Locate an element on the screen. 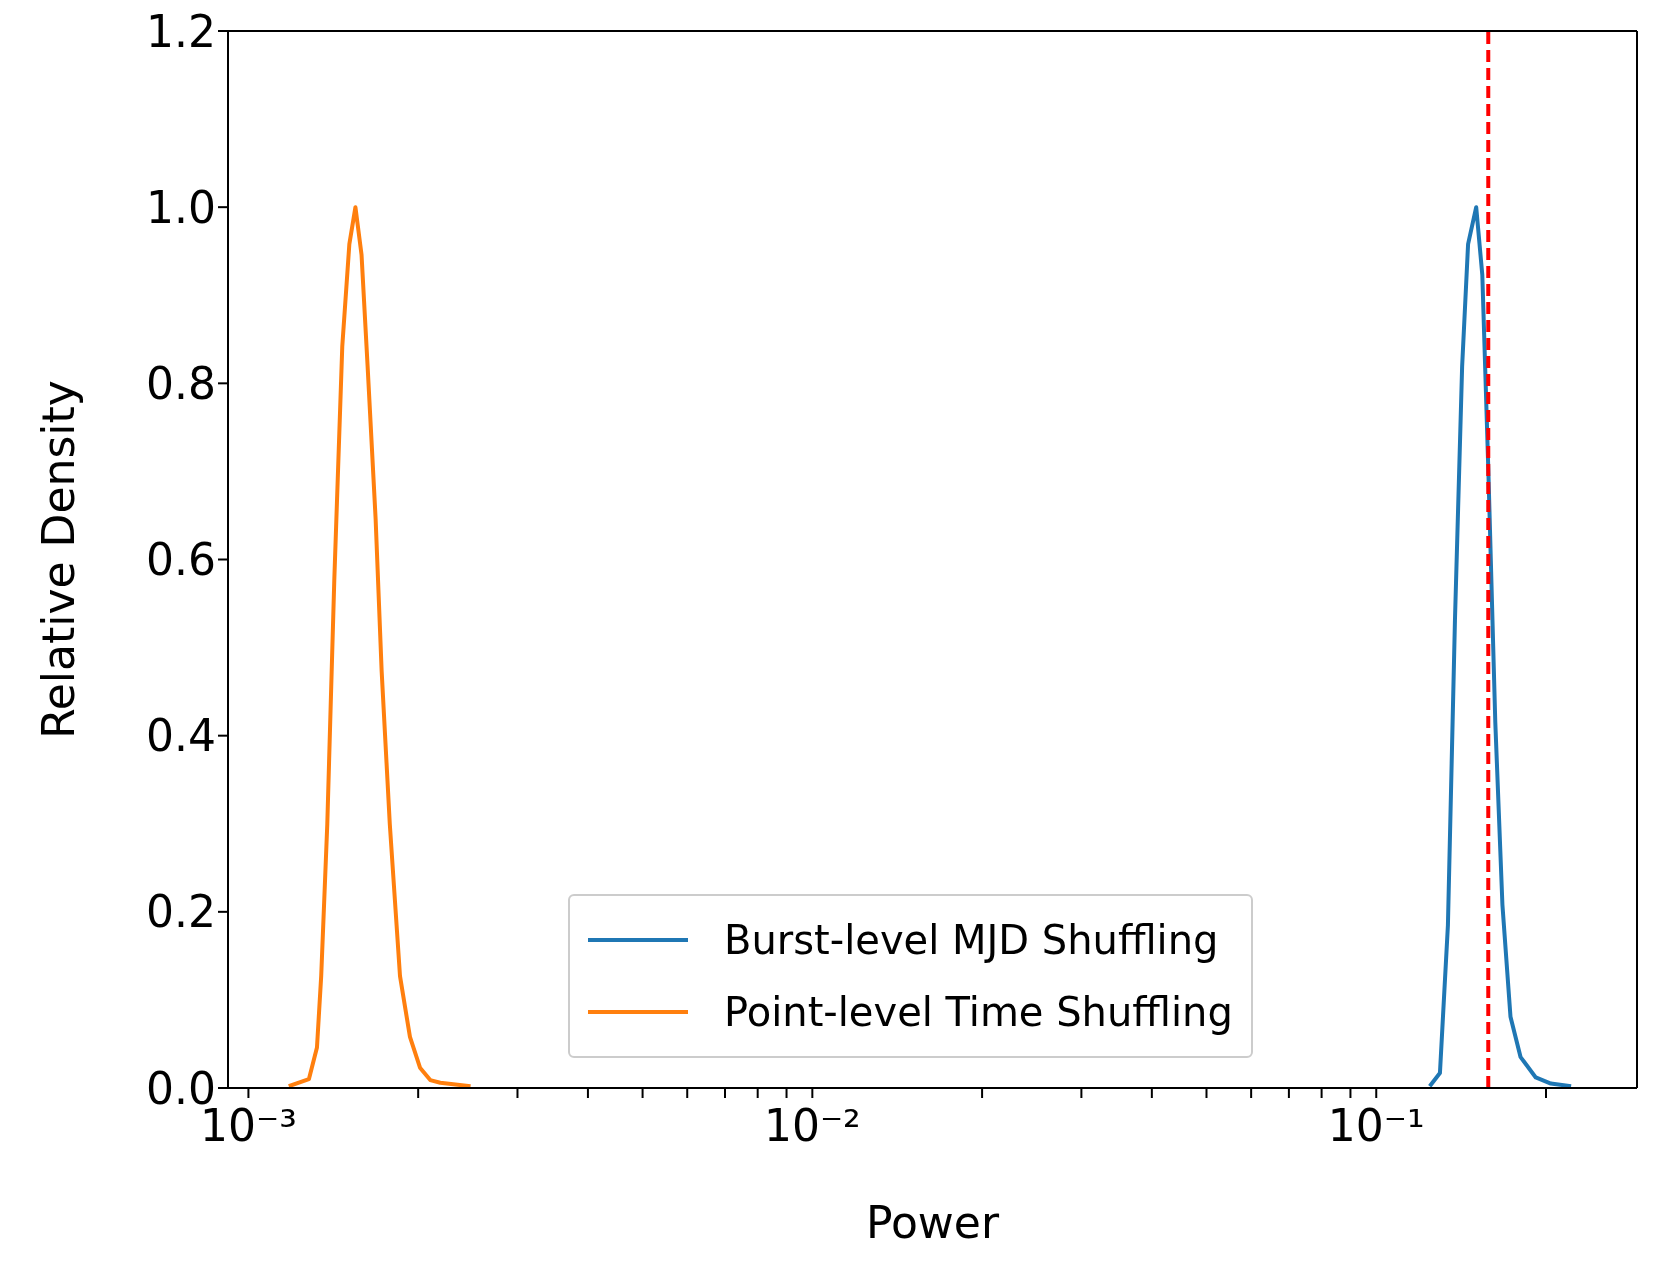 This screenshot has height=1266, width=1671. y-tick-label: 0.2 is located at coordinates (181, 912).